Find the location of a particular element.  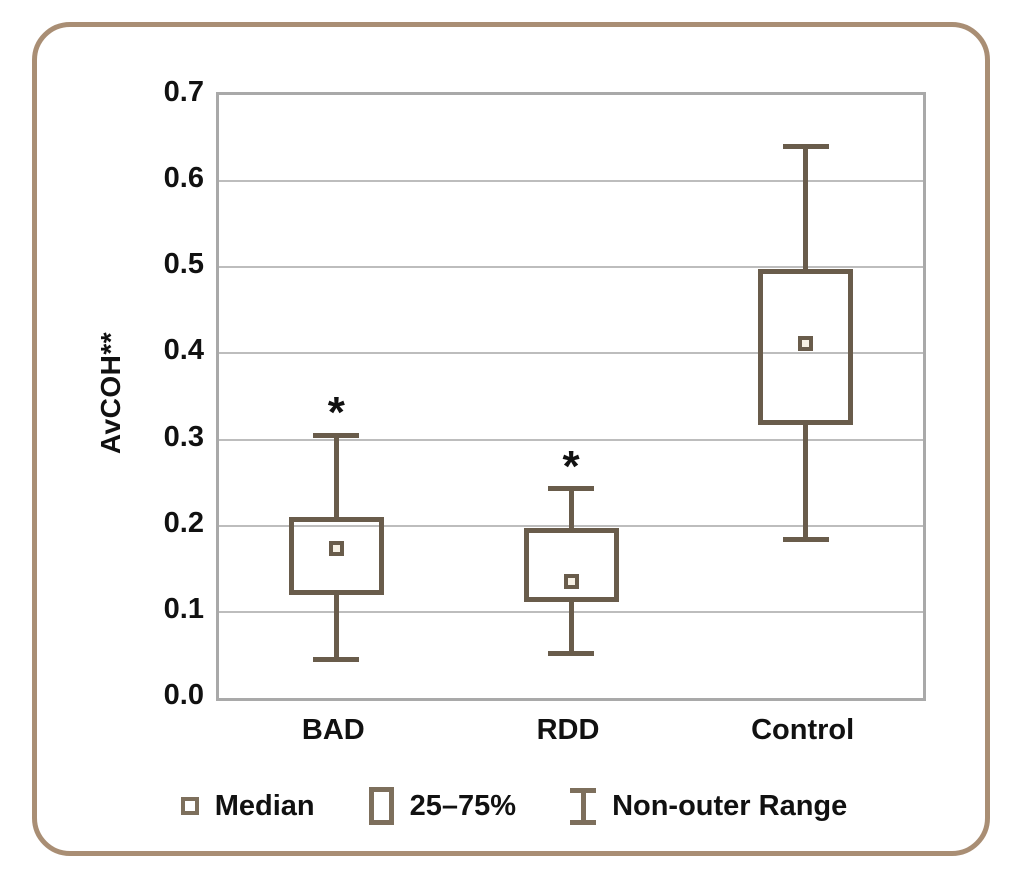

whisker-cap-bottom-RDD is located at coordinates (571, 653).